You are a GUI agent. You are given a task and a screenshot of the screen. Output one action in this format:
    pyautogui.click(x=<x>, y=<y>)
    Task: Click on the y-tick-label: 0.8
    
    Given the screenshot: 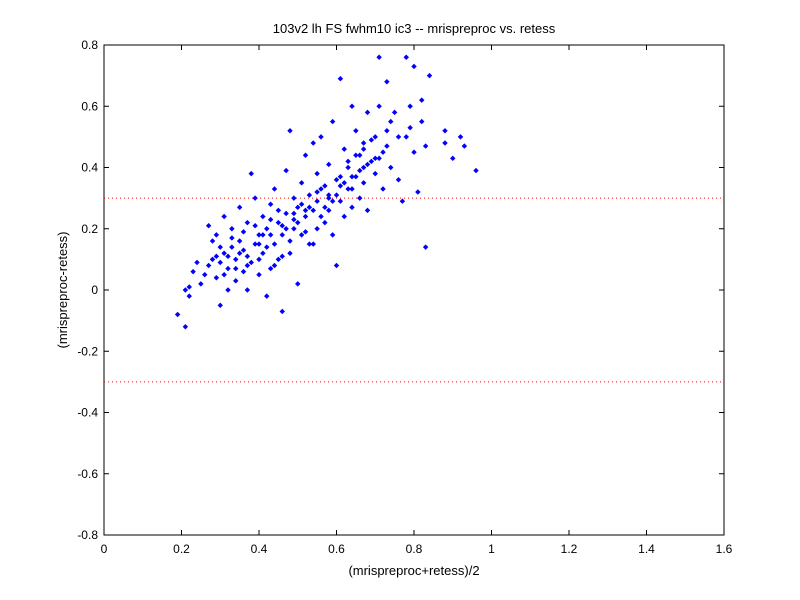 What is the action you would take?
    pyautogui.click(x=89, y=45)
    